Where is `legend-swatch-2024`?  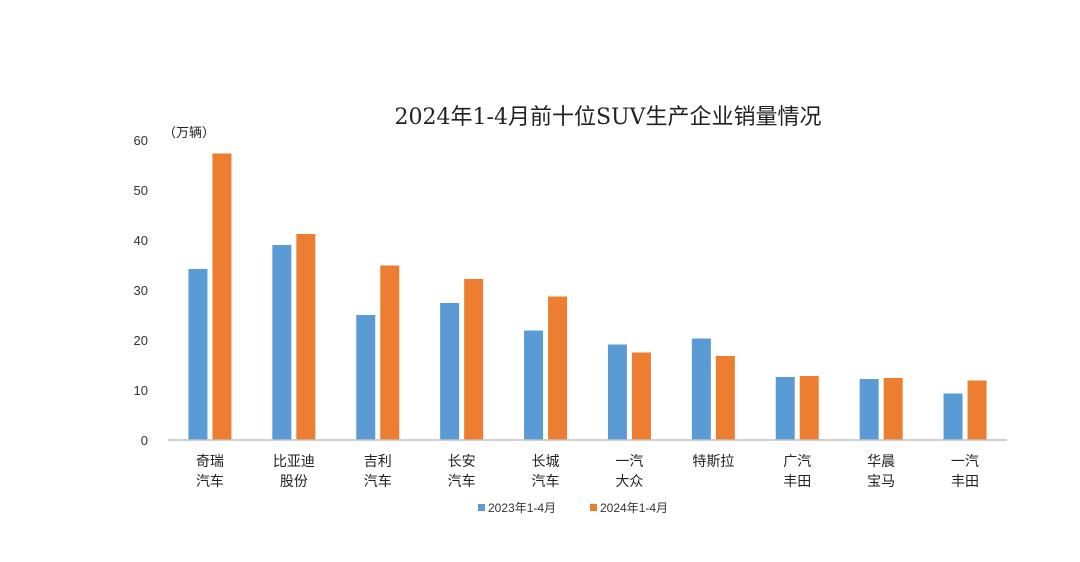
legend-swatch-2024 is located at coordinates (593, 507).